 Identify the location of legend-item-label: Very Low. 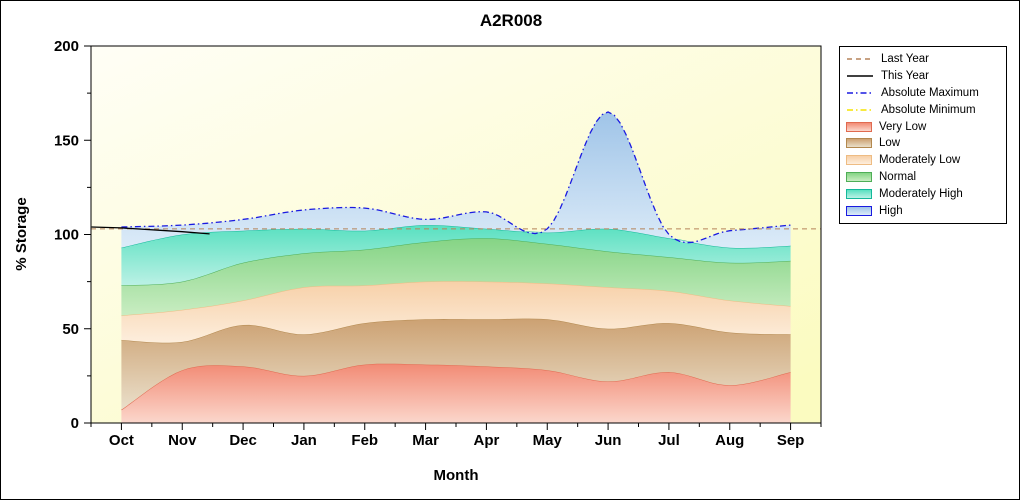
(903, 126).